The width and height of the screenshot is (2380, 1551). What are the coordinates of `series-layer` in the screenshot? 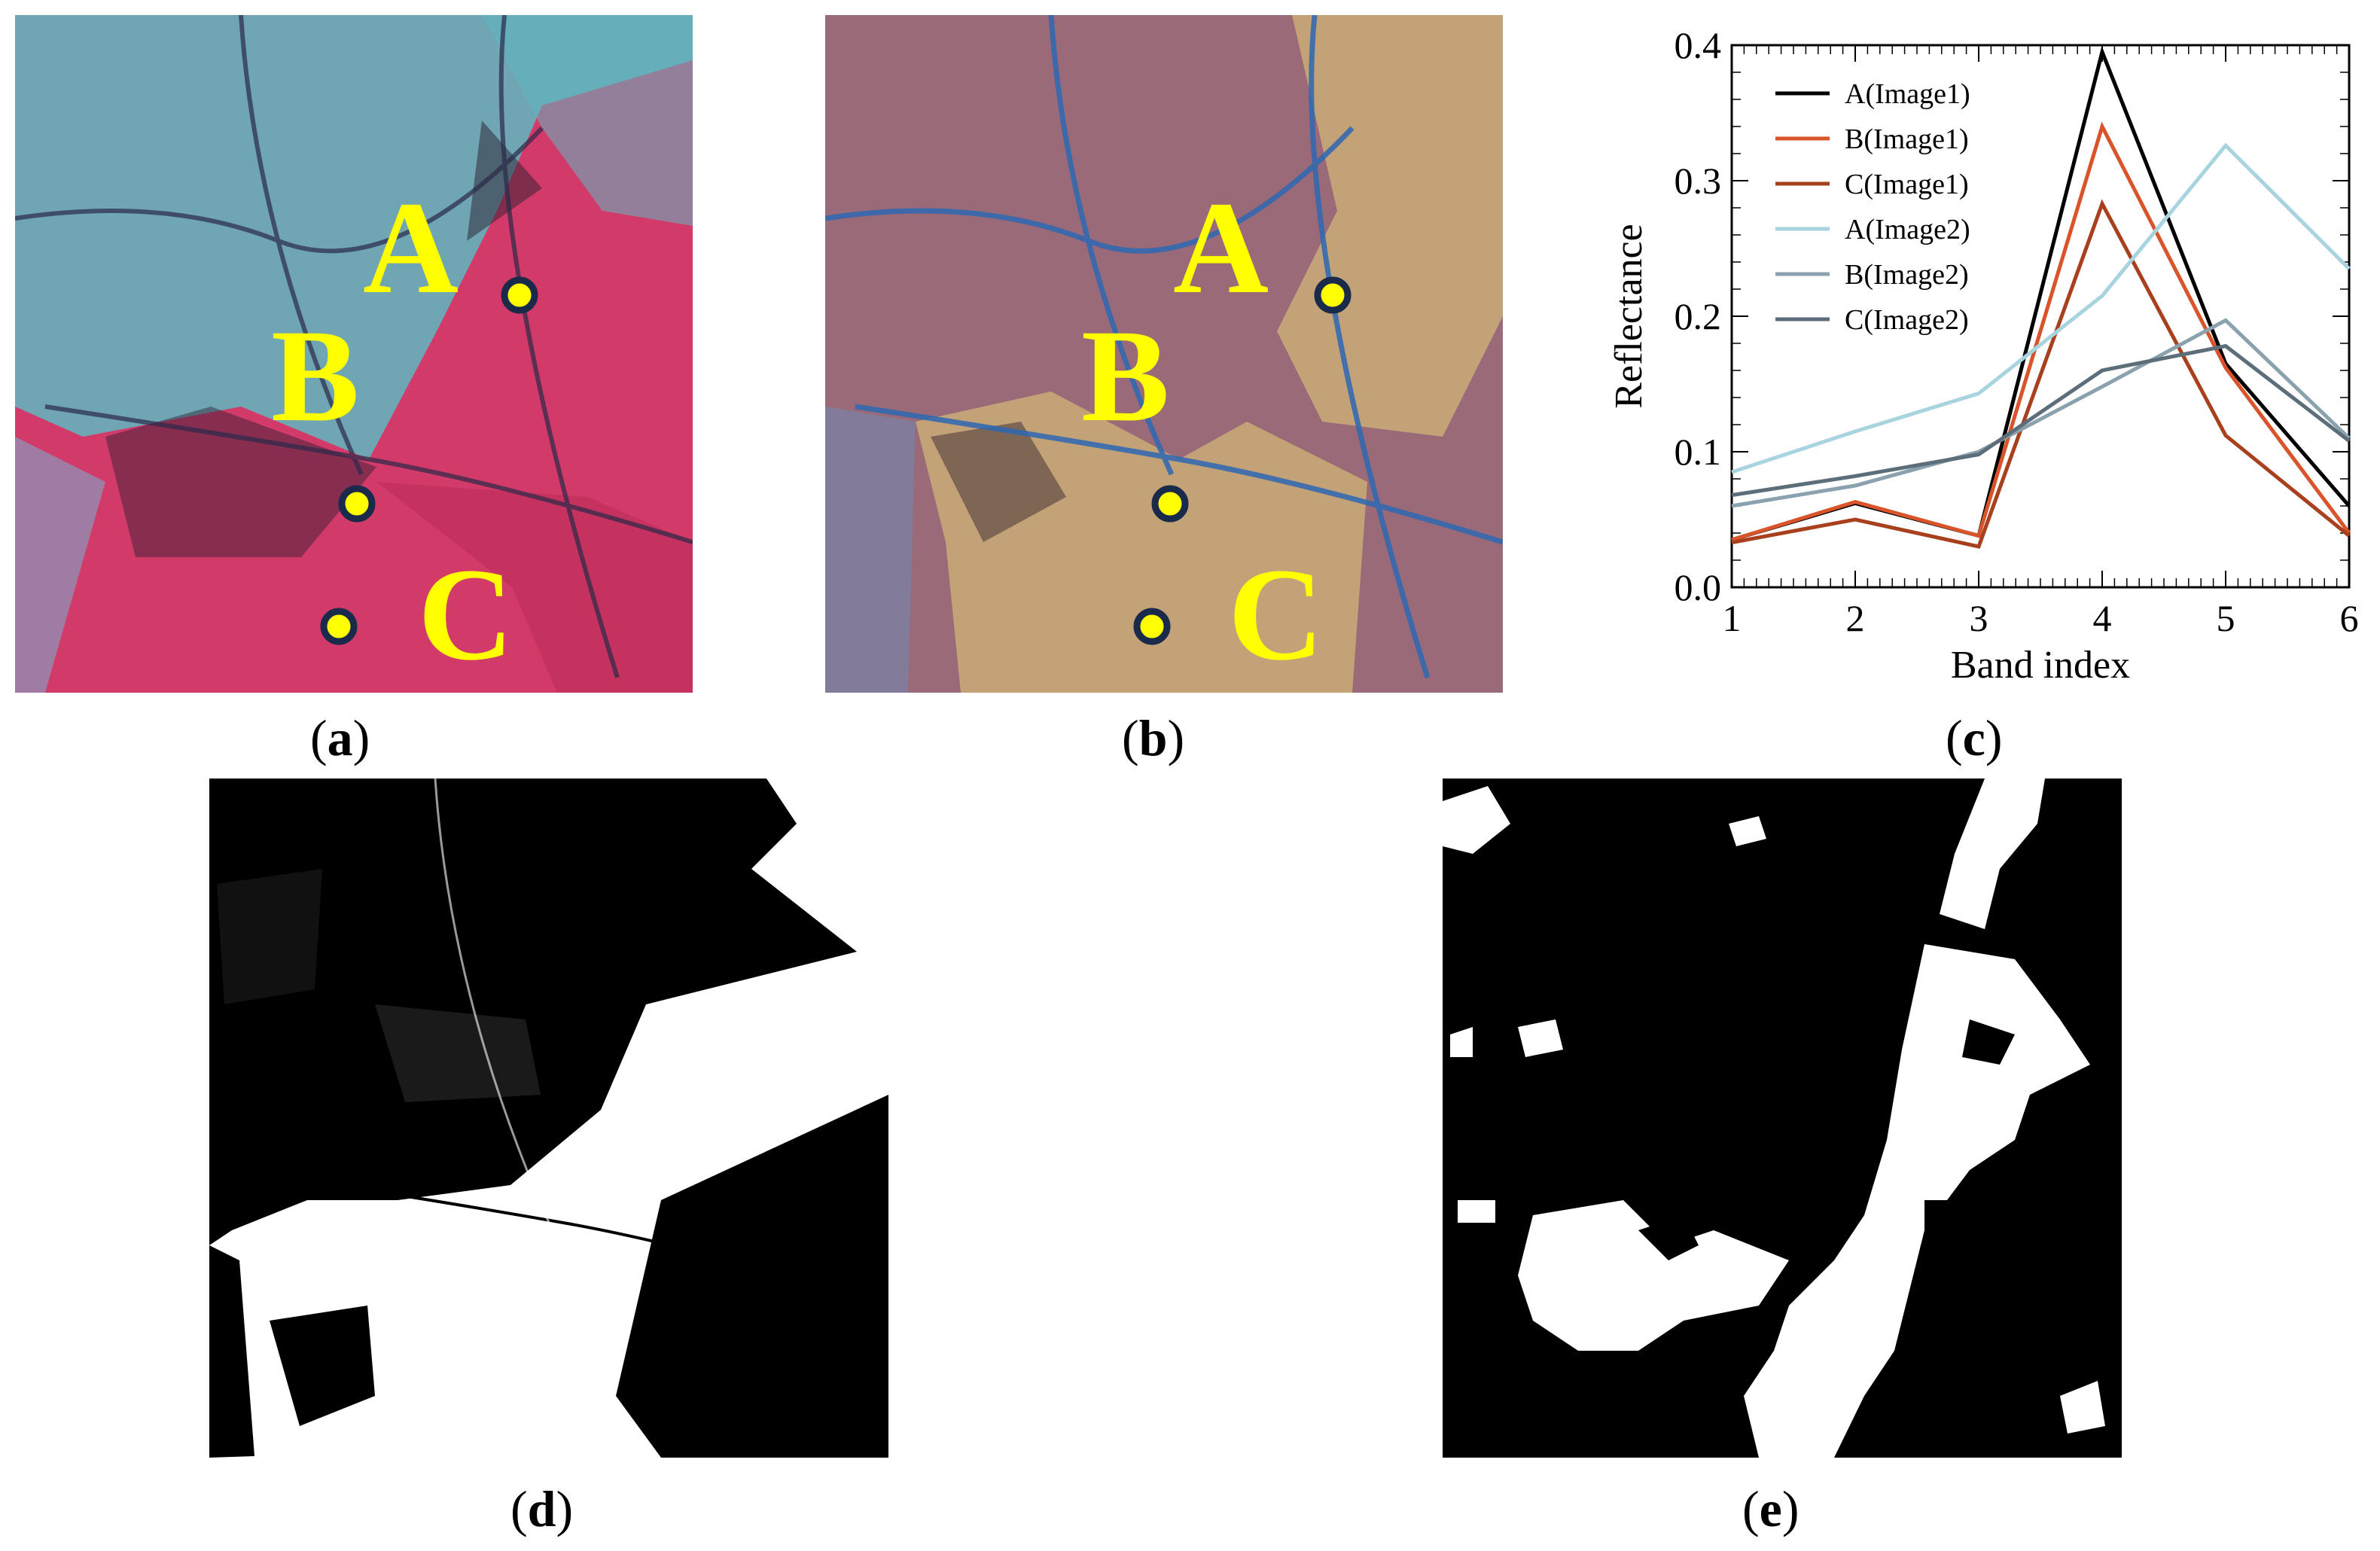 It's located at (2041, 297).